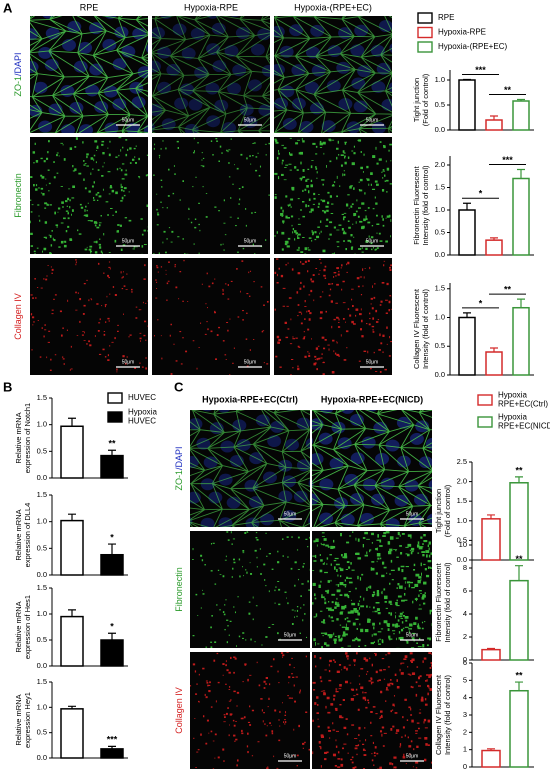  I want to click on row-label: Fibronectin, so click(18, 195).